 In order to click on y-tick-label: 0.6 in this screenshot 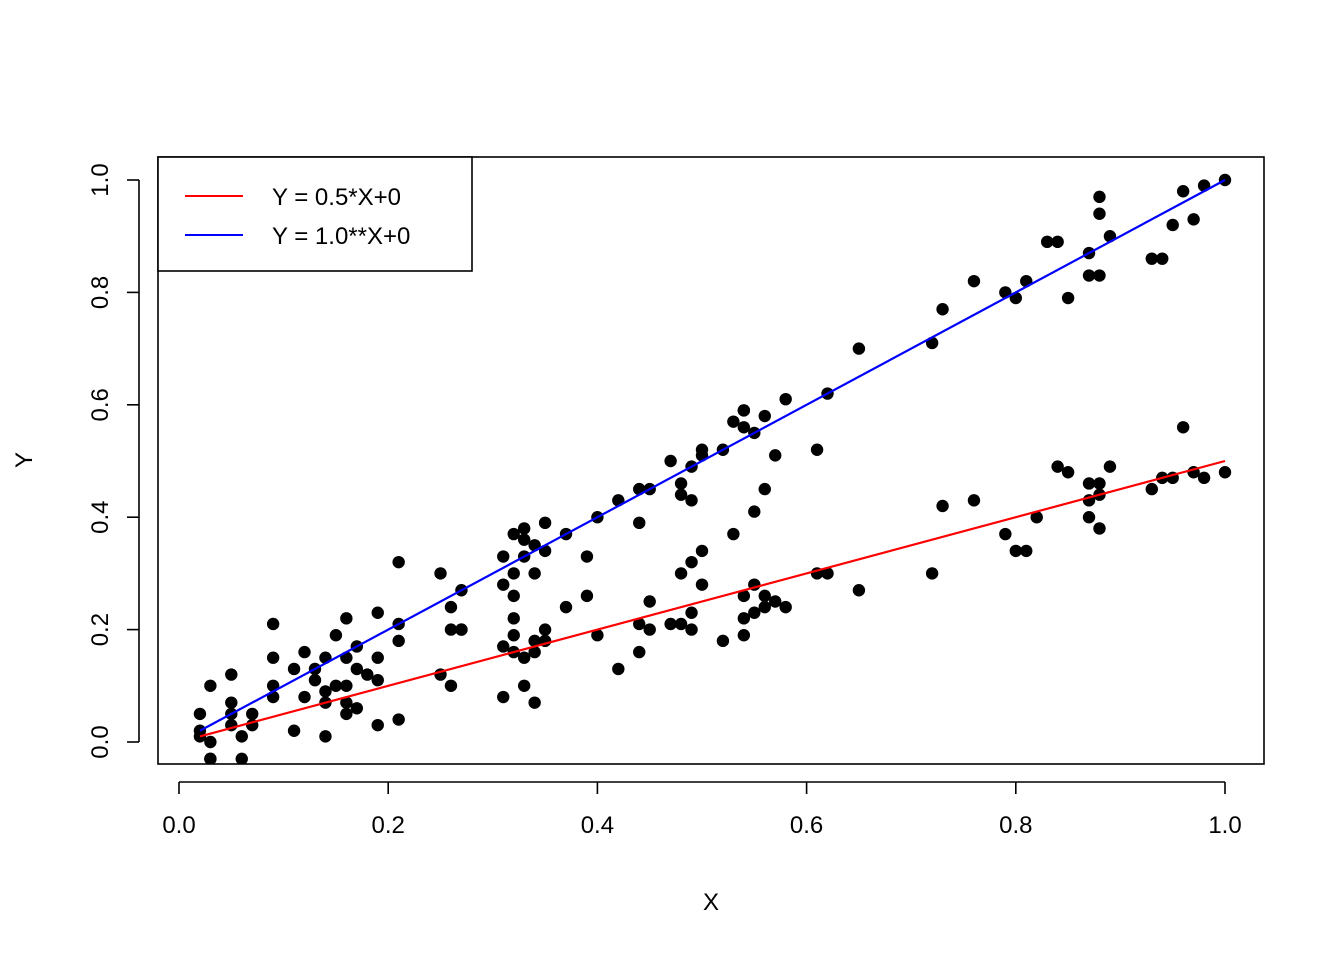, I will do `click(100, 404)`.